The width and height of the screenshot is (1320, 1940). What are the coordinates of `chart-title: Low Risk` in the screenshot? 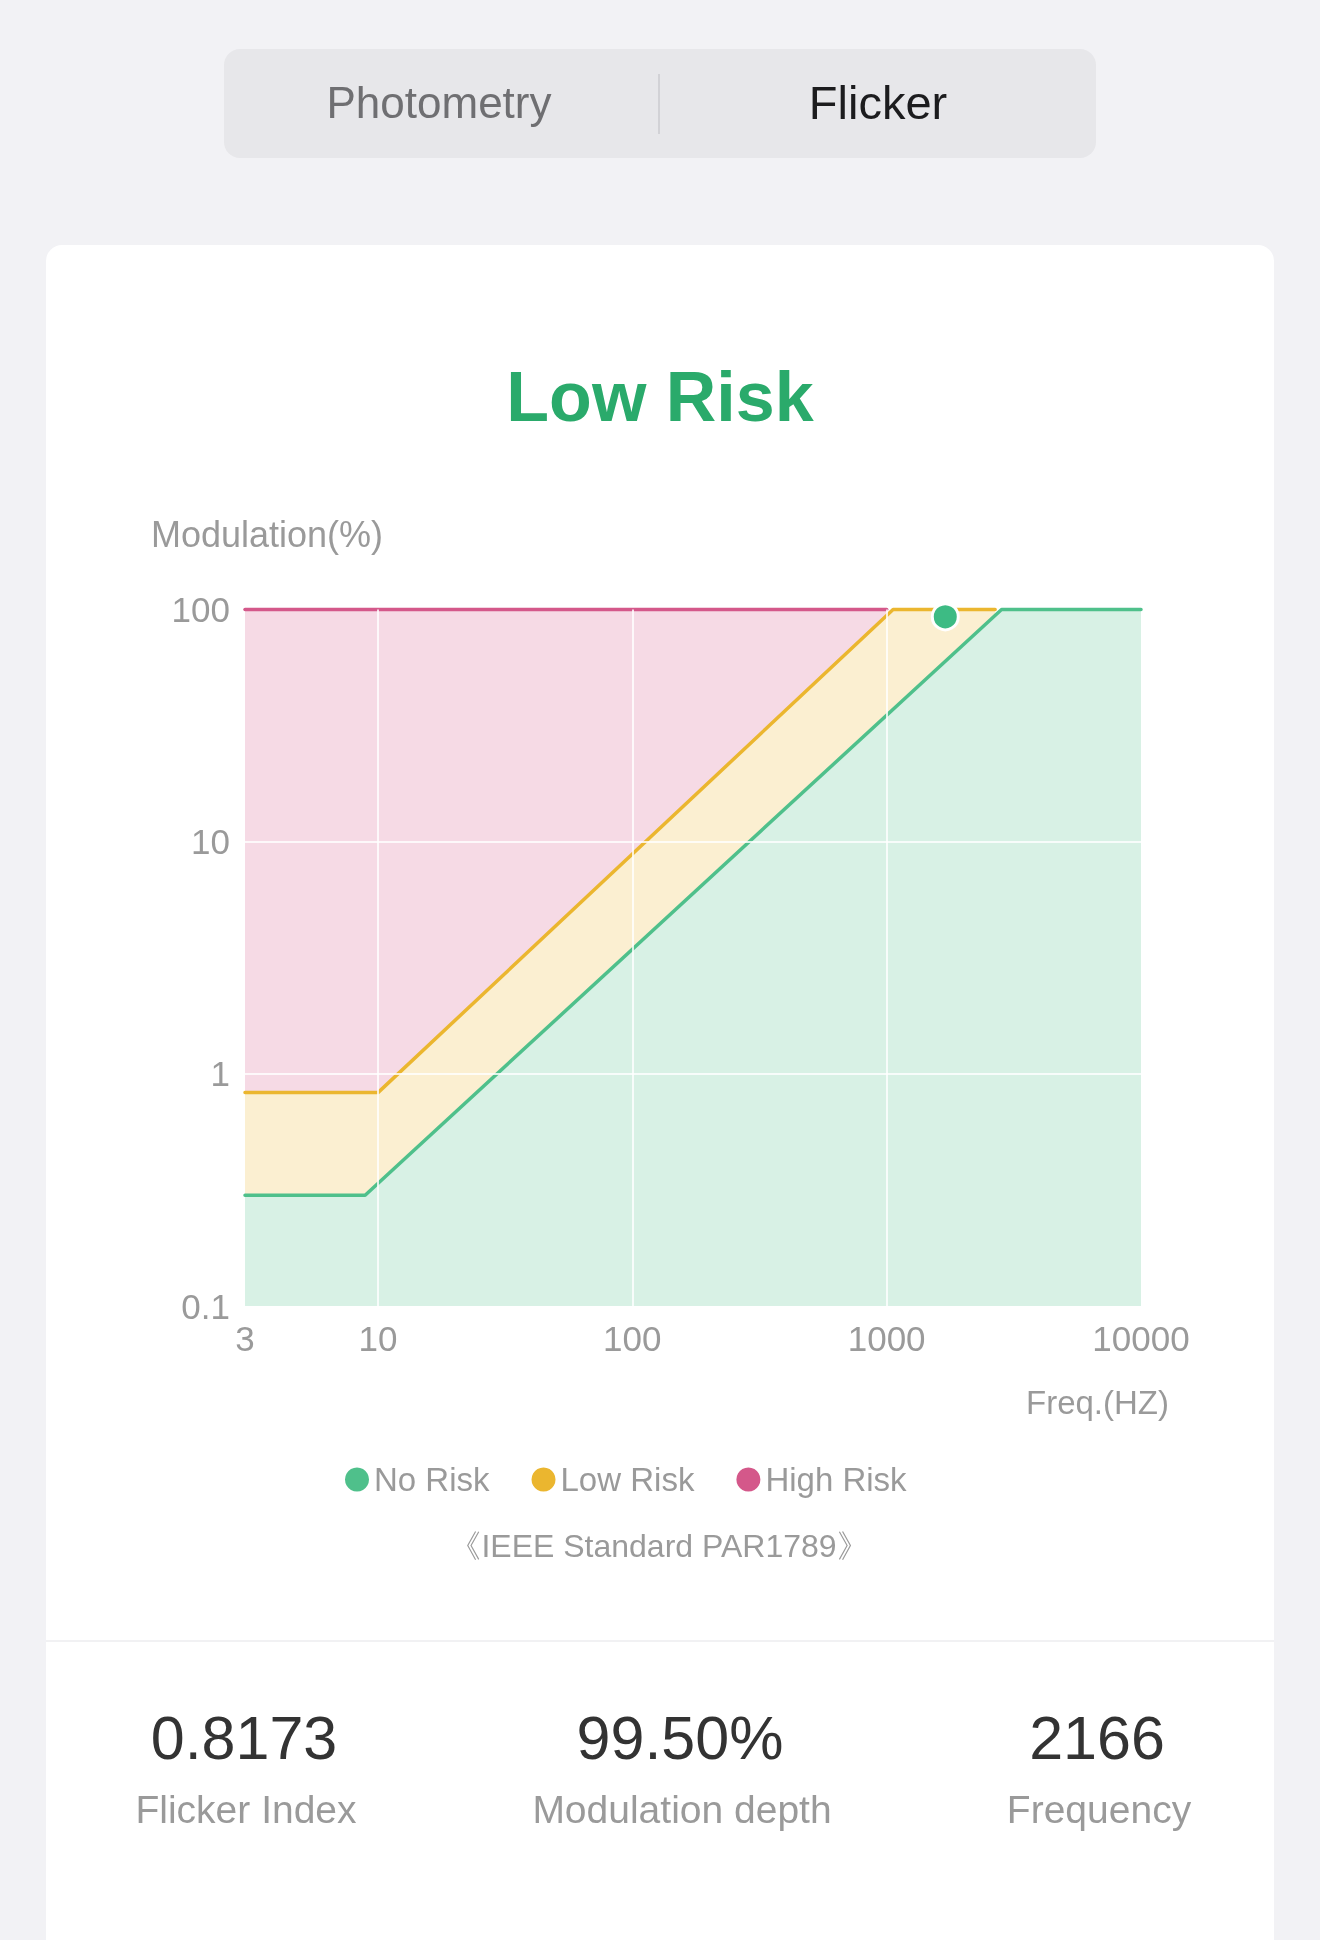 It's located at (660, 397).